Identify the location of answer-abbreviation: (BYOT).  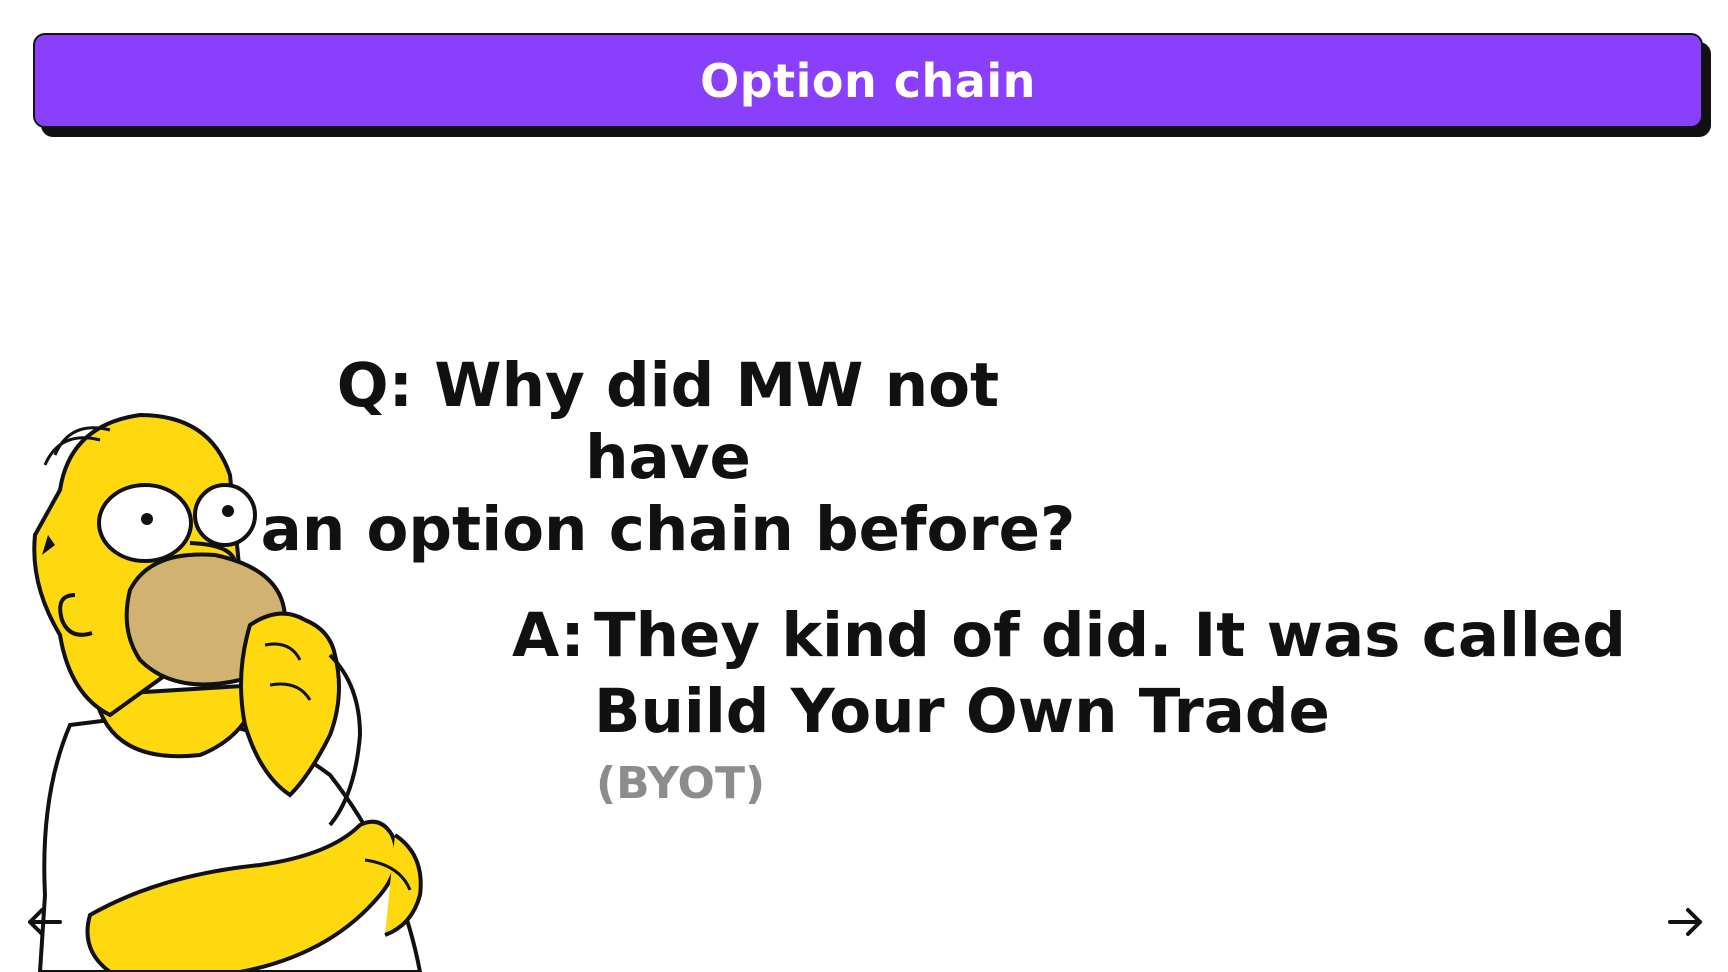
(681, 783).